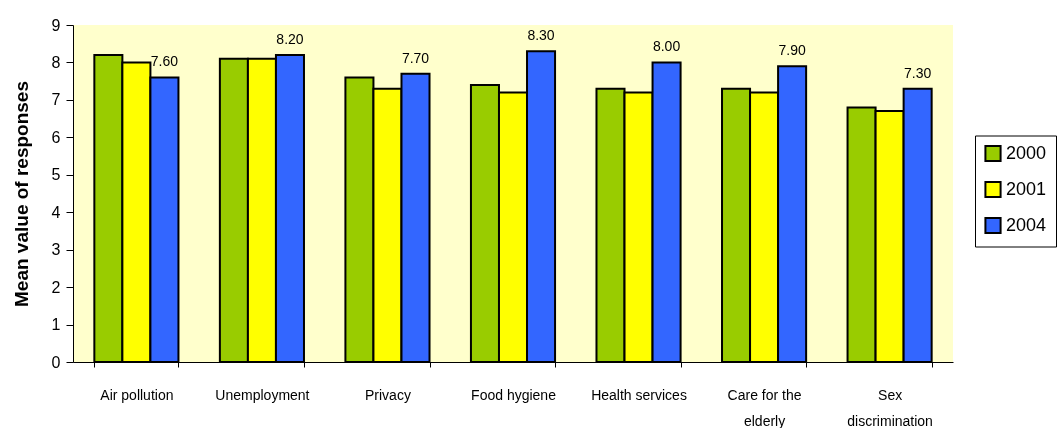 Image resolution: width=1062 pixels, height=428 pixels. I want to click on y-tick-label: 8, so click(56, 62).